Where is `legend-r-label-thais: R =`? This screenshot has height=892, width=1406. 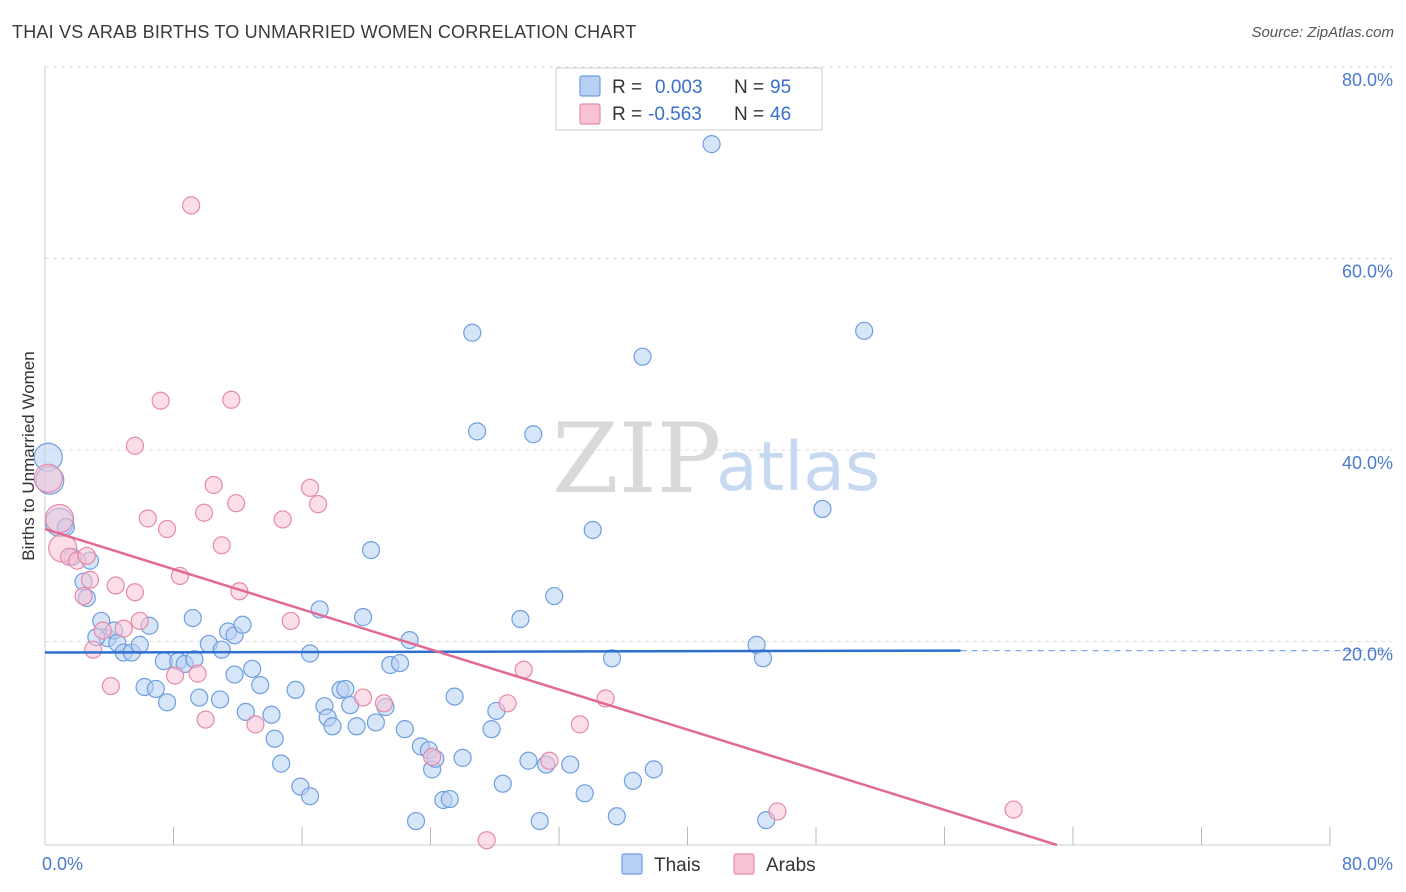
legend-r-label-thais: R = is located at coordinates (627, 87).